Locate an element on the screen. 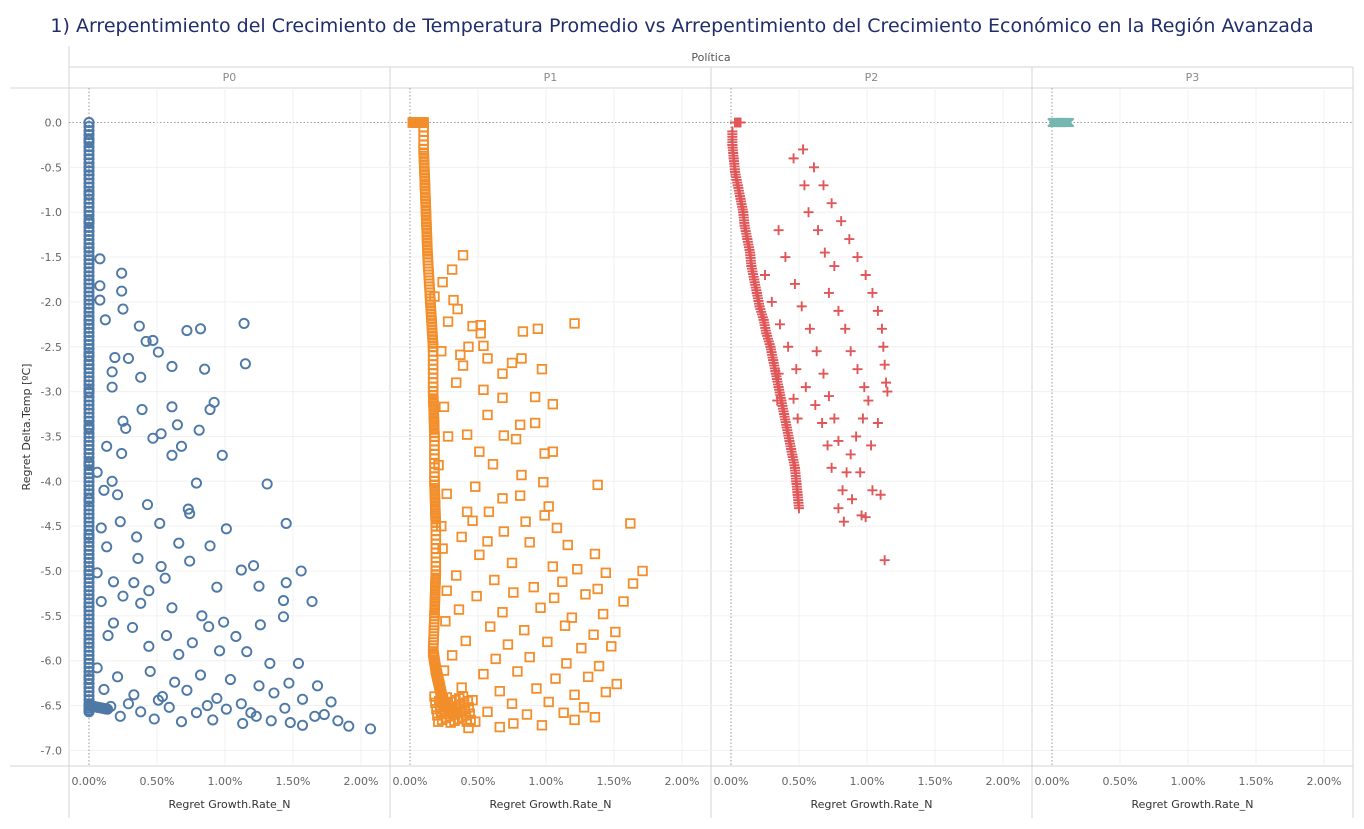  x-tick-label: 1.00% is located at coordinates (867, 781).